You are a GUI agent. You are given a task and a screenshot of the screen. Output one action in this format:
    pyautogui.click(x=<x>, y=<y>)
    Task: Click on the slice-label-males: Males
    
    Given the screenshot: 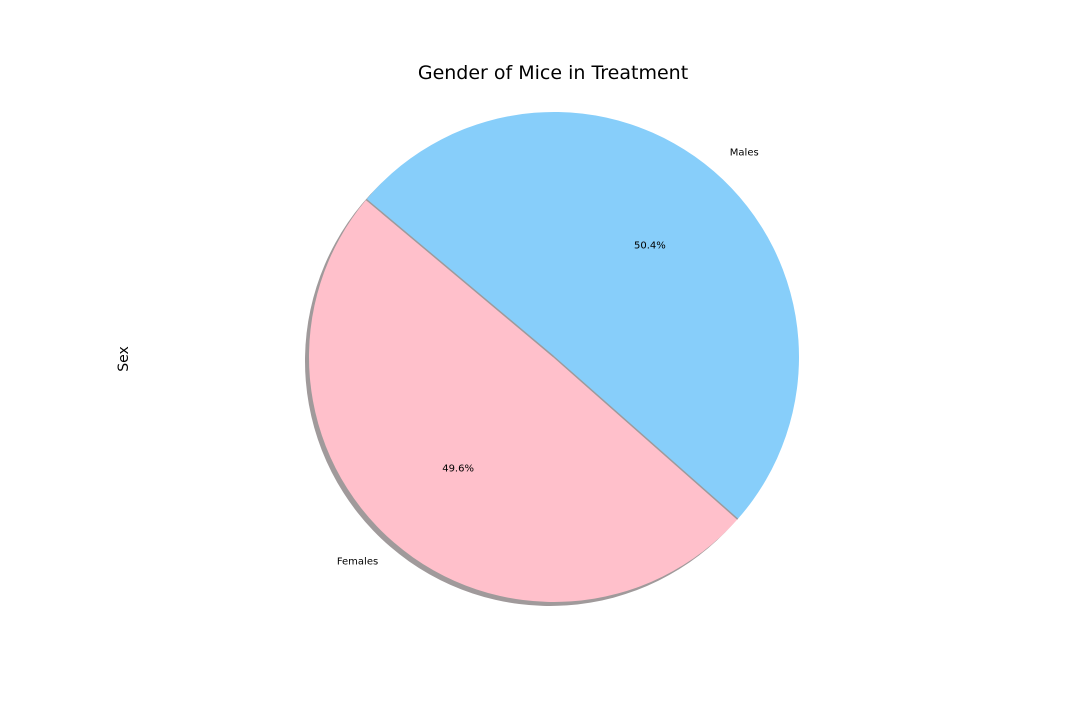 What is the action you would take?
    pyautogui.click(x=744, y=153)
    